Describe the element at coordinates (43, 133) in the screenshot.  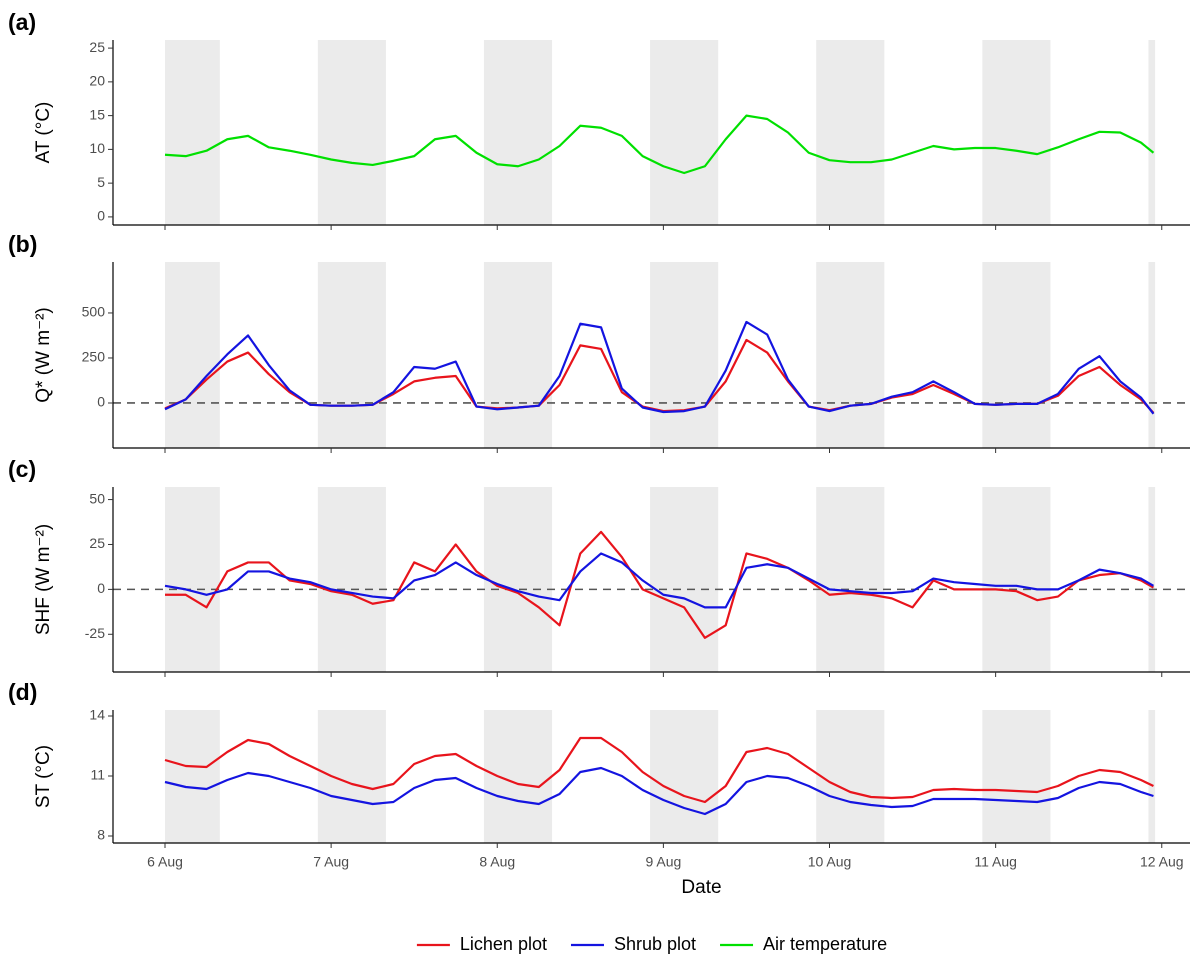
I see `y-axis-label: AT (°C)` at that location.